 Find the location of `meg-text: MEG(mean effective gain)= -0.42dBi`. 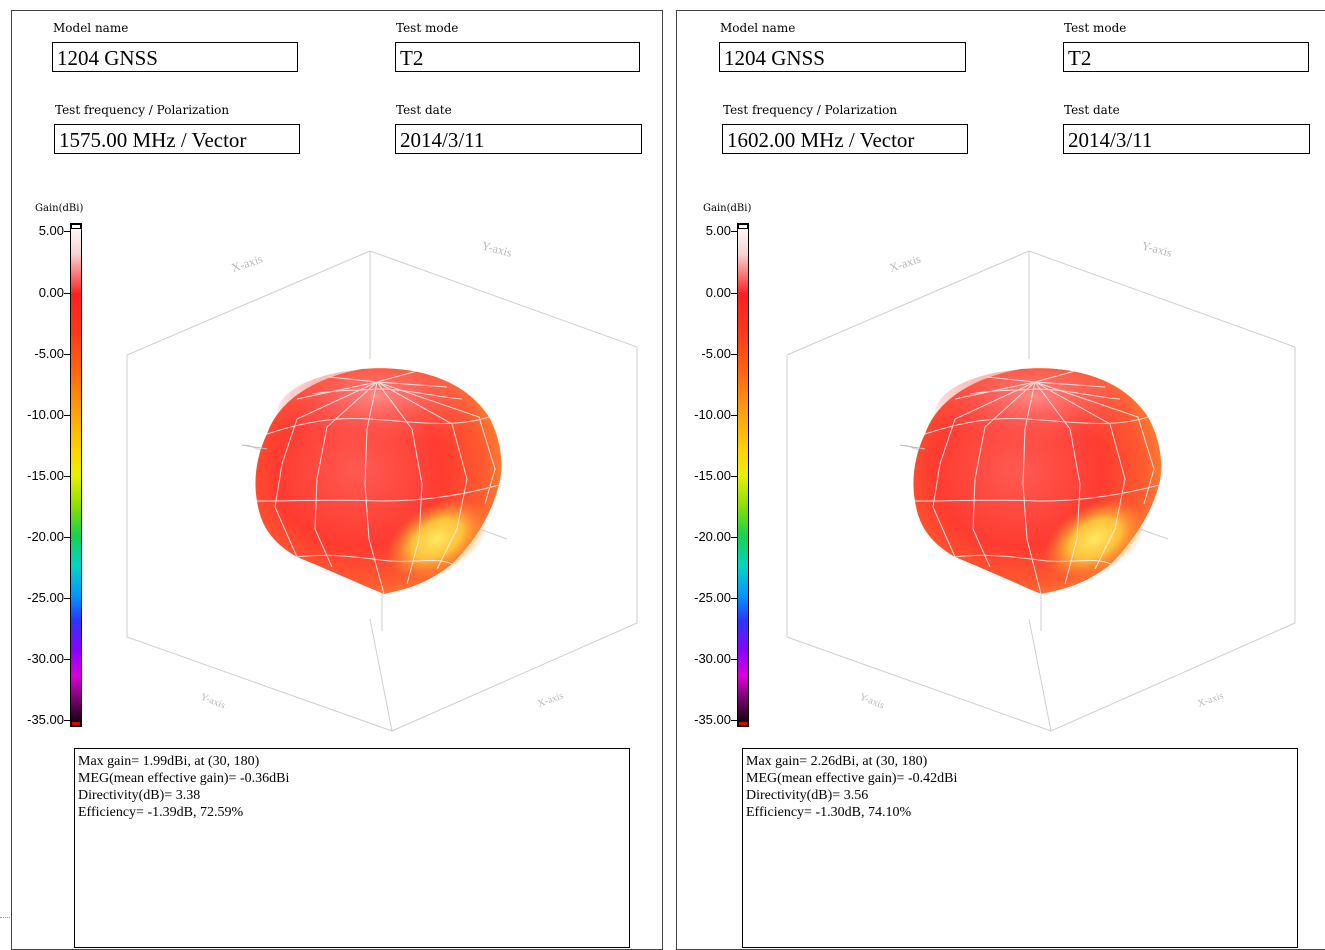

meg-text: MEG(mean effective gain)= -0.42dBi is located at coordinates (1019, 778).